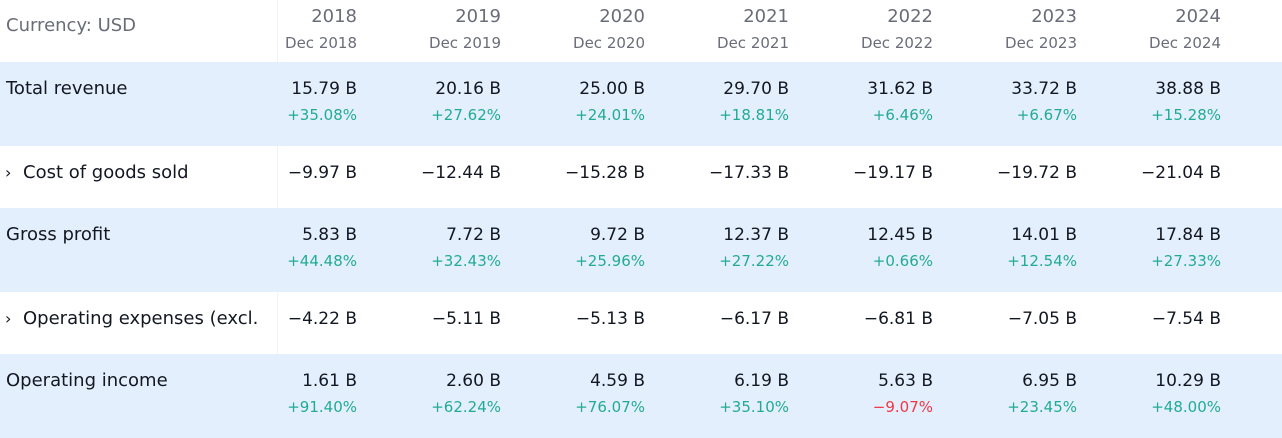  What do you see at coordinates (592, 104) in the screenshot?
I see `value-cell: 25.00 B +24.01%` at bounding box center [592, 104].